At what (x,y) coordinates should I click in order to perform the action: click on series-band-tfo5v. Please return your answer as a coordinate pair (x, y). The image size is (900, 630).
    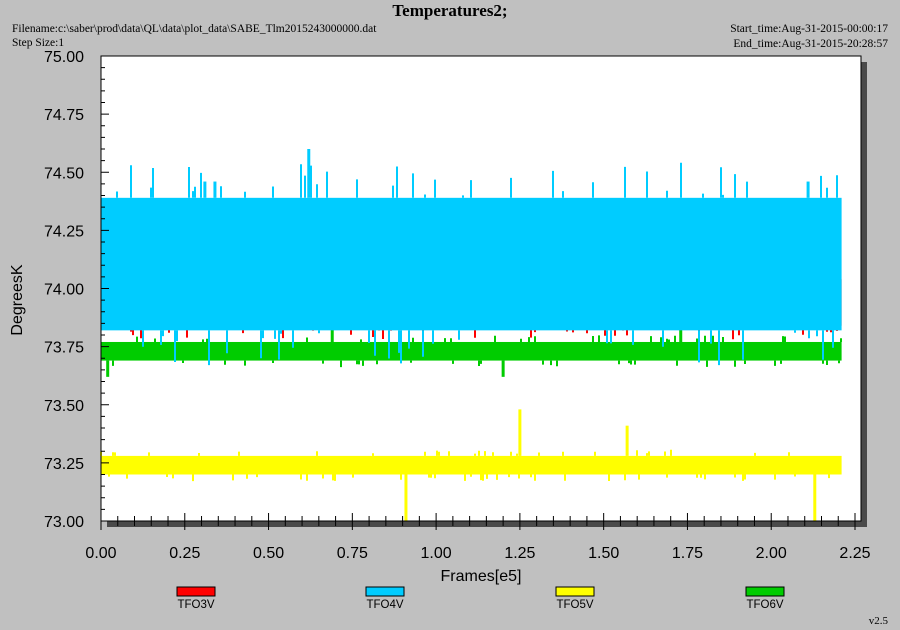
    Looking at the image, I should click on (471, 465).